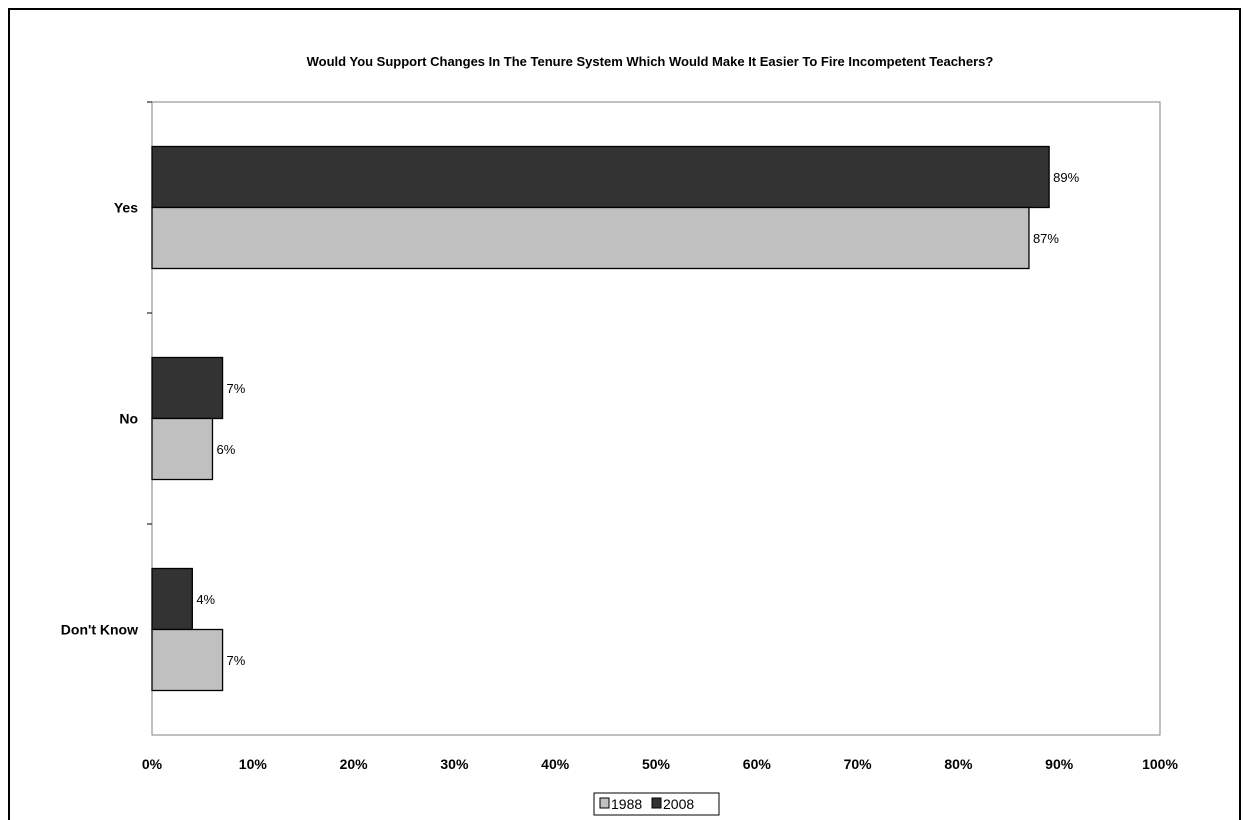 This screenshot has height=820, width=1244. What do you see at coordinates (182, 449) in the screenshot?
I see `bar-1988-no` at bounding box center [182, 449].